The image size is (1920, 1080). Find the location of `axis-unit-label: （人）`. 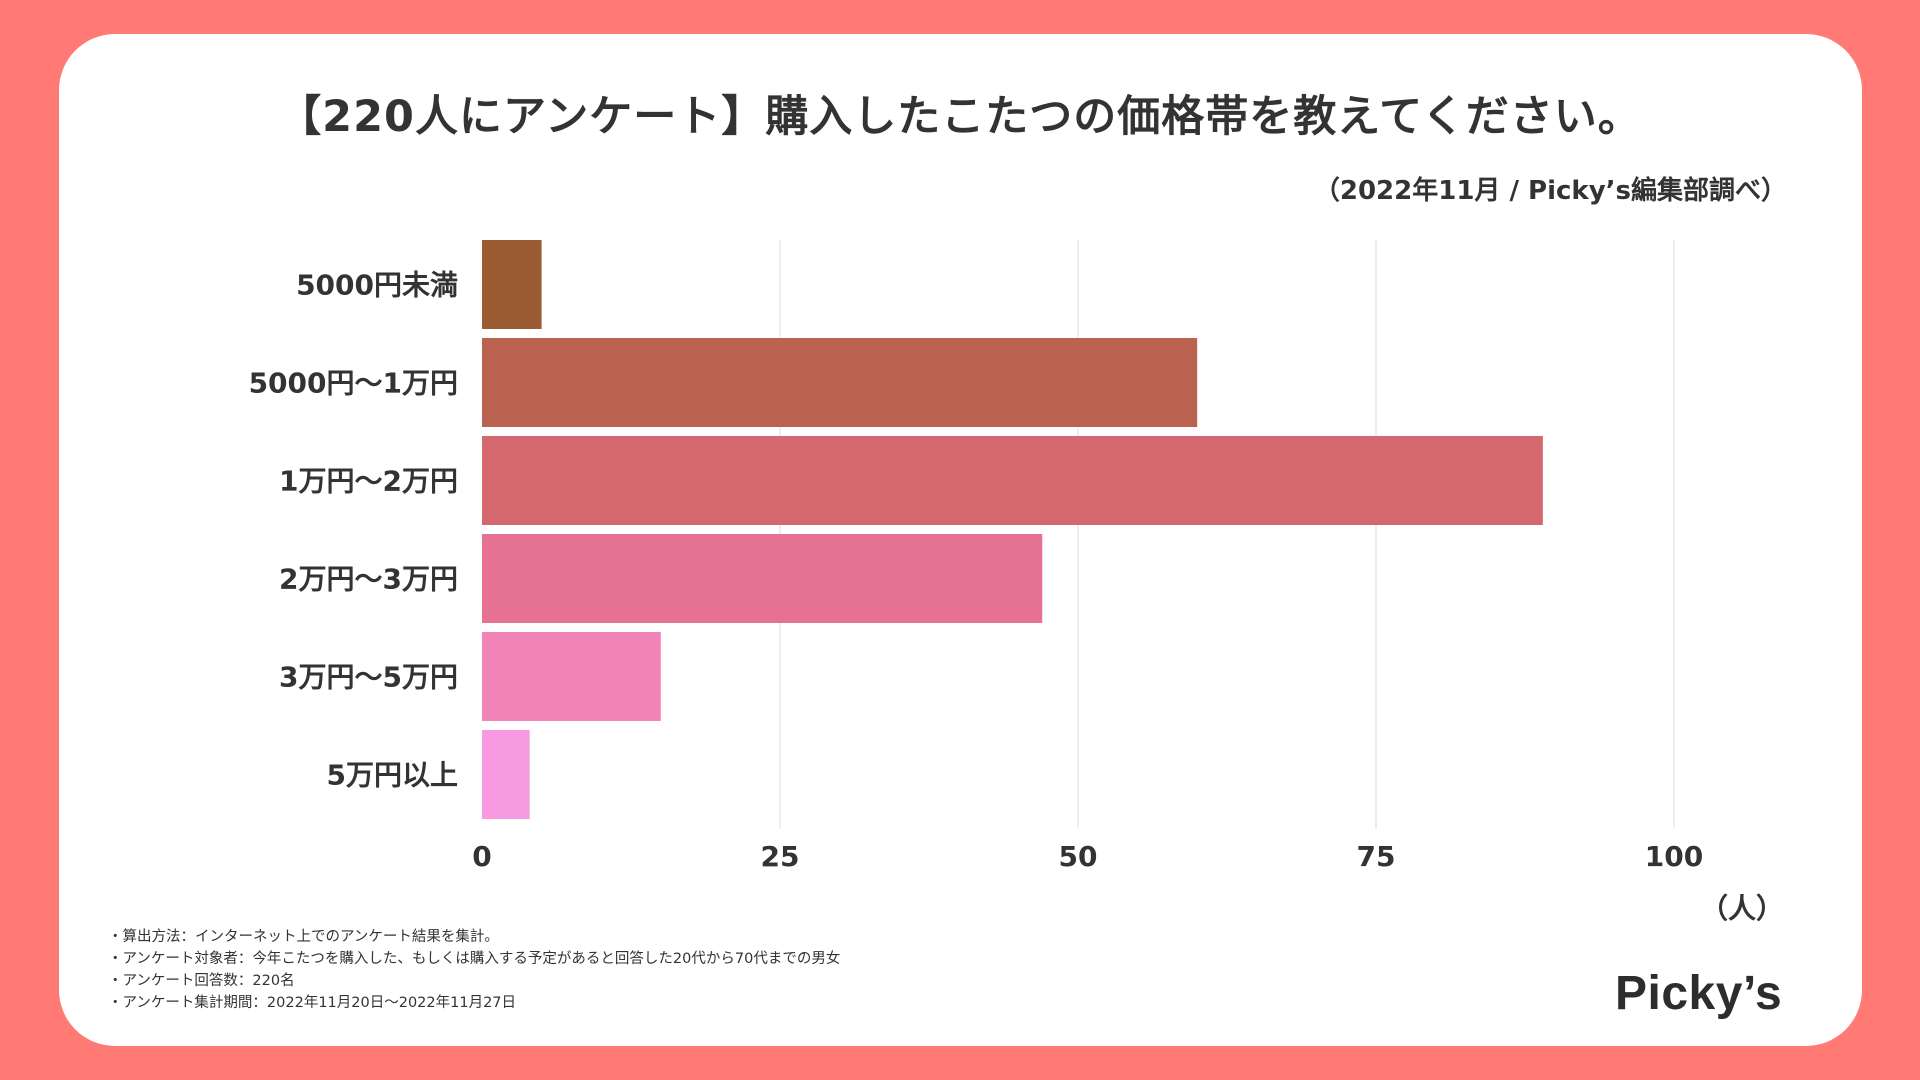

axis-unit-label: （人） is located at coordinates (1742, 908).